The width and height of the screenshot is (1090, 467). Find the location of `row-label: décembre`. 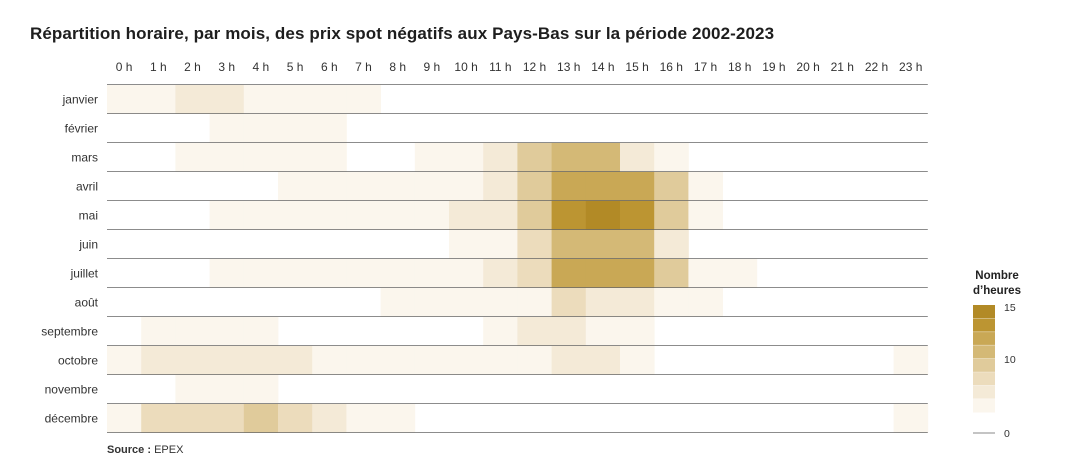

row-label: décembre is located at coordinates (72, 419).